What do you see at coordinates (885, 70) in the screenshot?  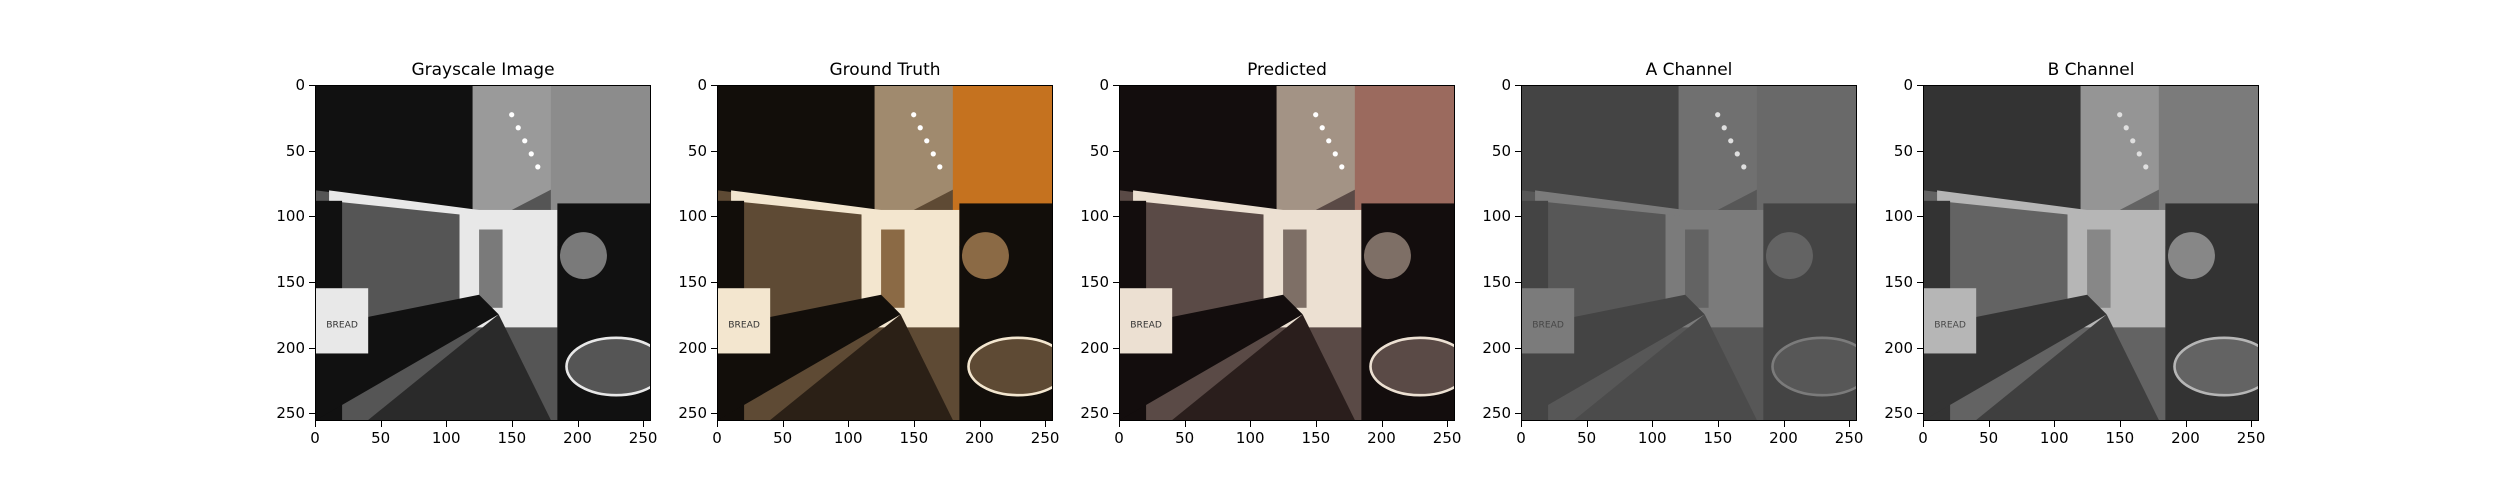 I see `panel-title: Ground Truth` at bounding box center [885, 70].